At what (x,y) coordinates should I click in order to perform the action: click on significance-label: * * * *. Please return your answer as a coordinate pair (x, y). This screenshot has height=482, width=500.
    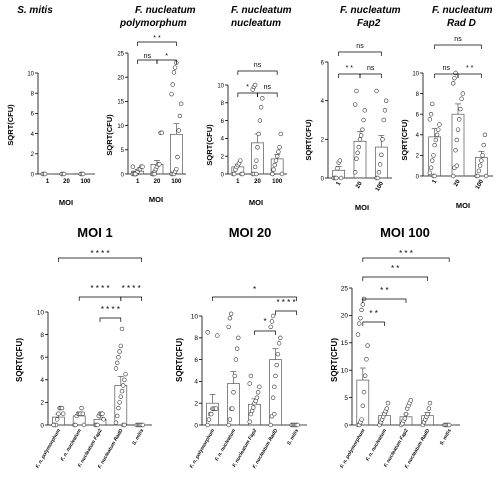
    Looking at the image, I should click on (285, 302).